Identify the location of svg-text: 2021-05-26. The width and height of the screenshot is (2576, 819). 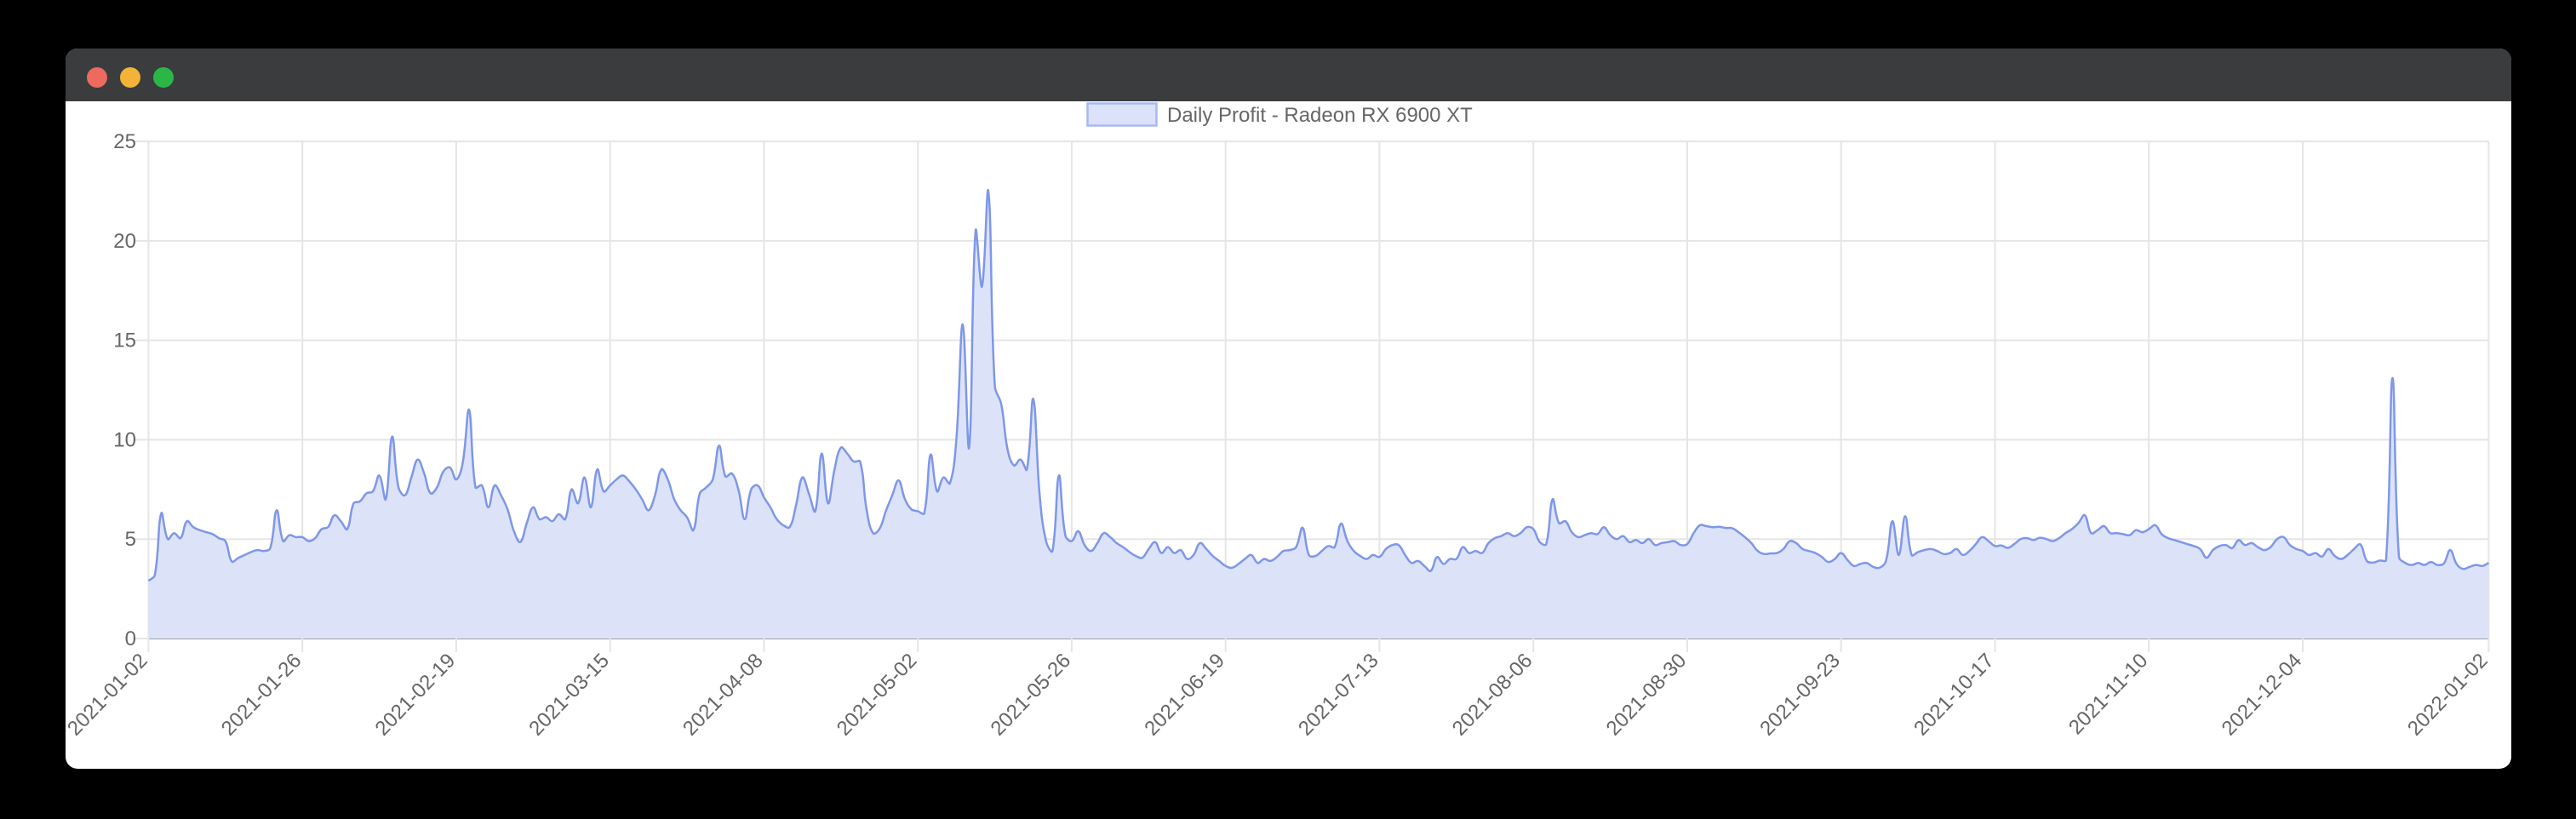
(1031, 694).